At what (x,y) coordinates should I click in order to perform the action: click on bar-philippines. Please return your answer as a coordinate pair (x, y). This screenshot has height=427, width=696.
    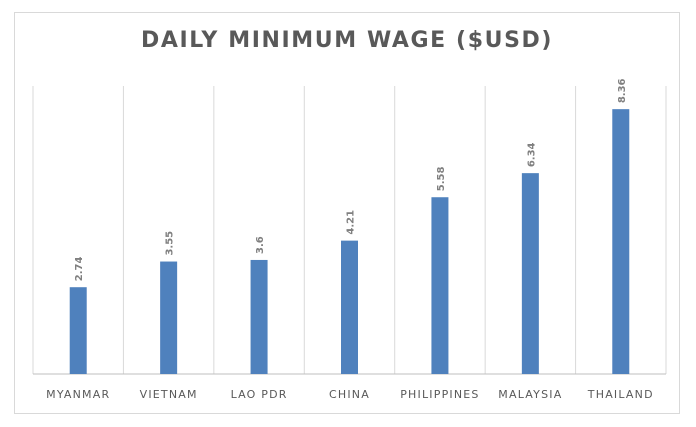
    Looking at the image, I should click on (440, 285).